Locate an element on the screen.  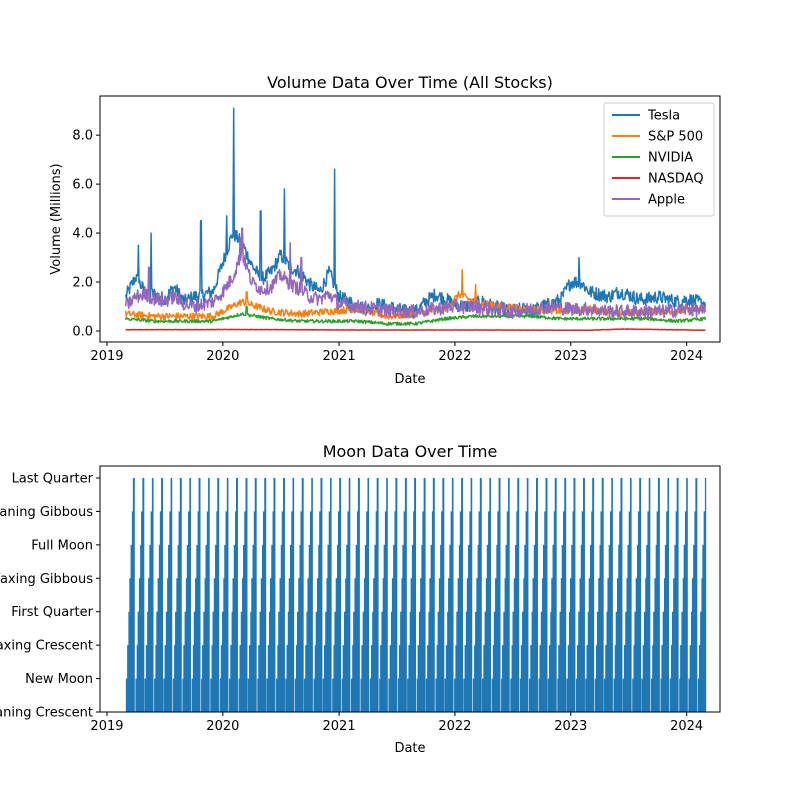
y-tick-label: 4.0 is located at coordinates (82, 234).